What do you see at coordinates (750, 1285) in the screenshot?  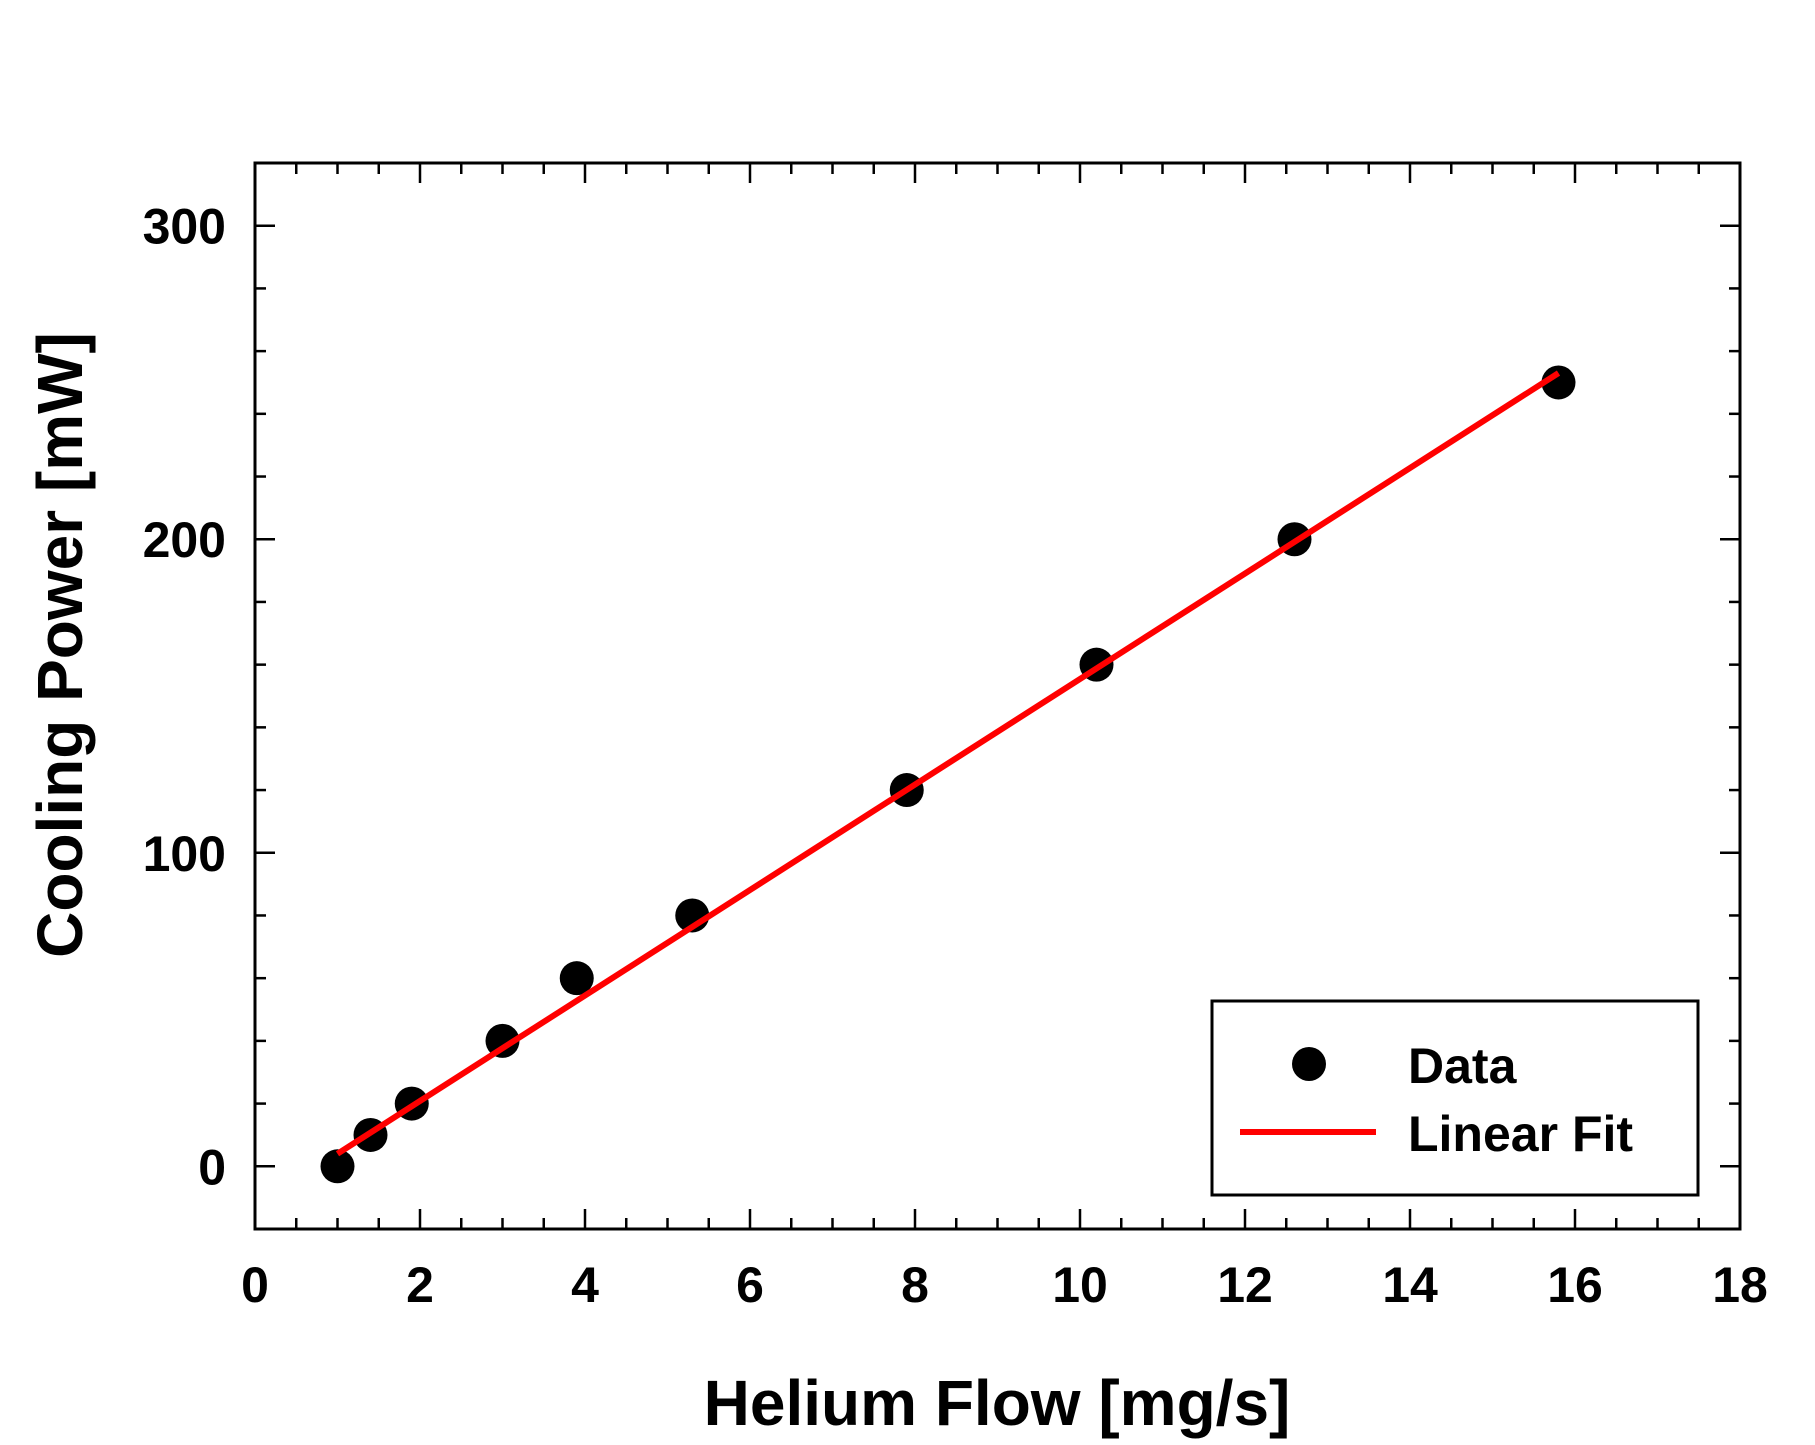 I see `x-tick-label: 6` at bounding box center [750, 1285].